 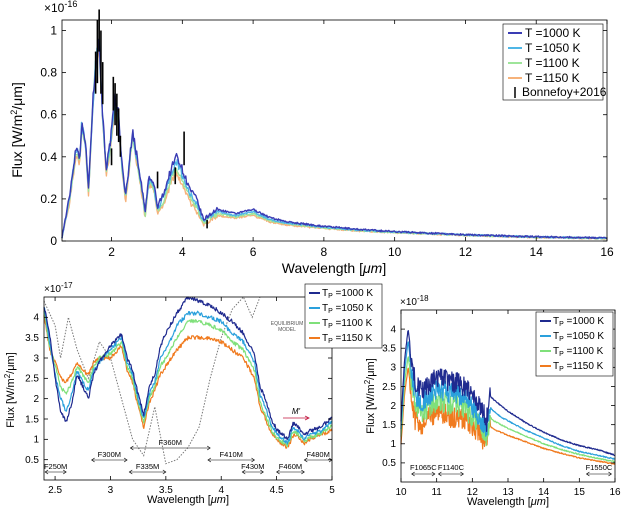 I want to click on br-x-ticks: 10 11 12 13 14 15 16, so click(x=508, y=404).